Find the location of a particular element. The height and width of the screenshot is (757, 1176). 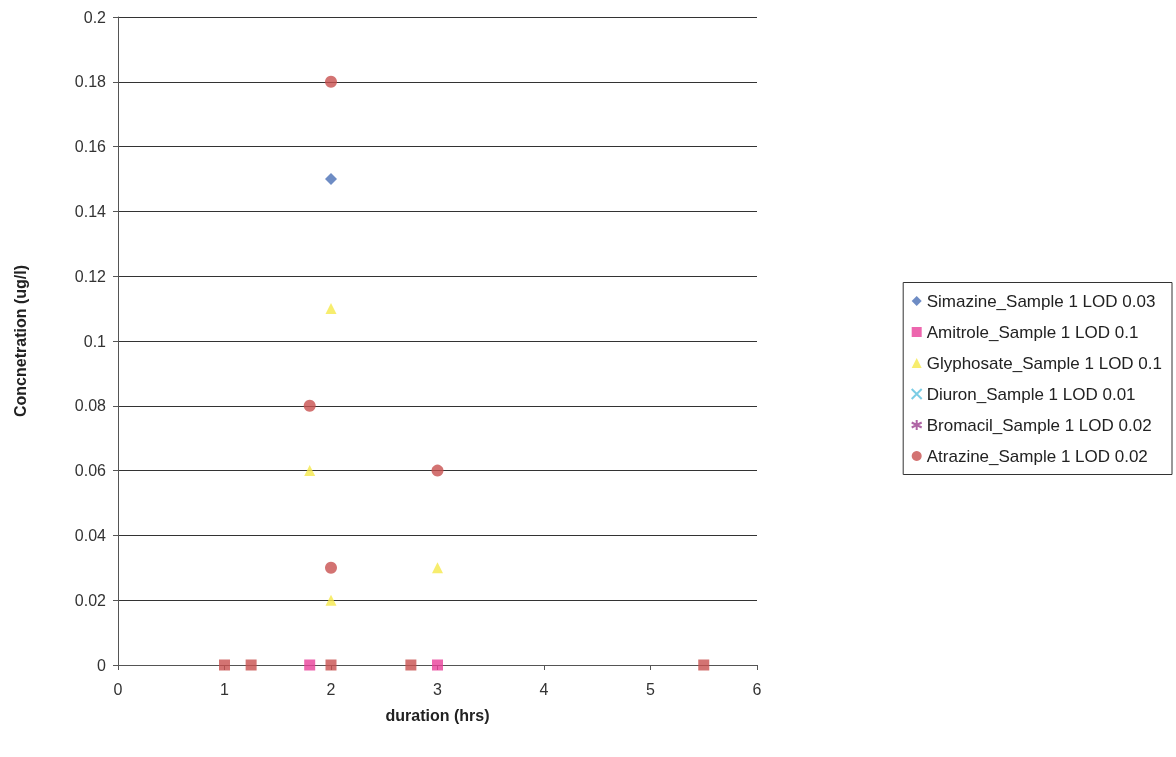

x-tick-label: 3 is located at coordinates (438, 689).